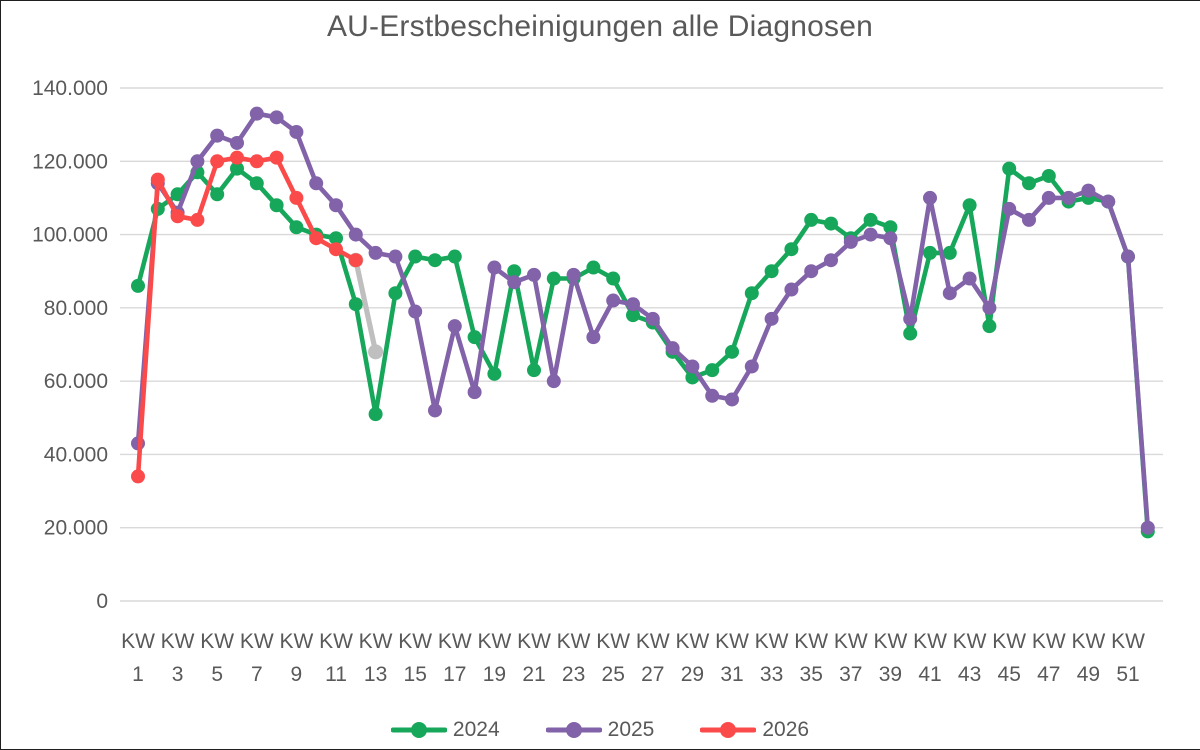 The width and height of the screenshot is (1200, 750). What do you see at coordinates (178, 674) in the screenshot?
I see `x-axis-tick-label-week: 3` at bounding box center [178, 674].